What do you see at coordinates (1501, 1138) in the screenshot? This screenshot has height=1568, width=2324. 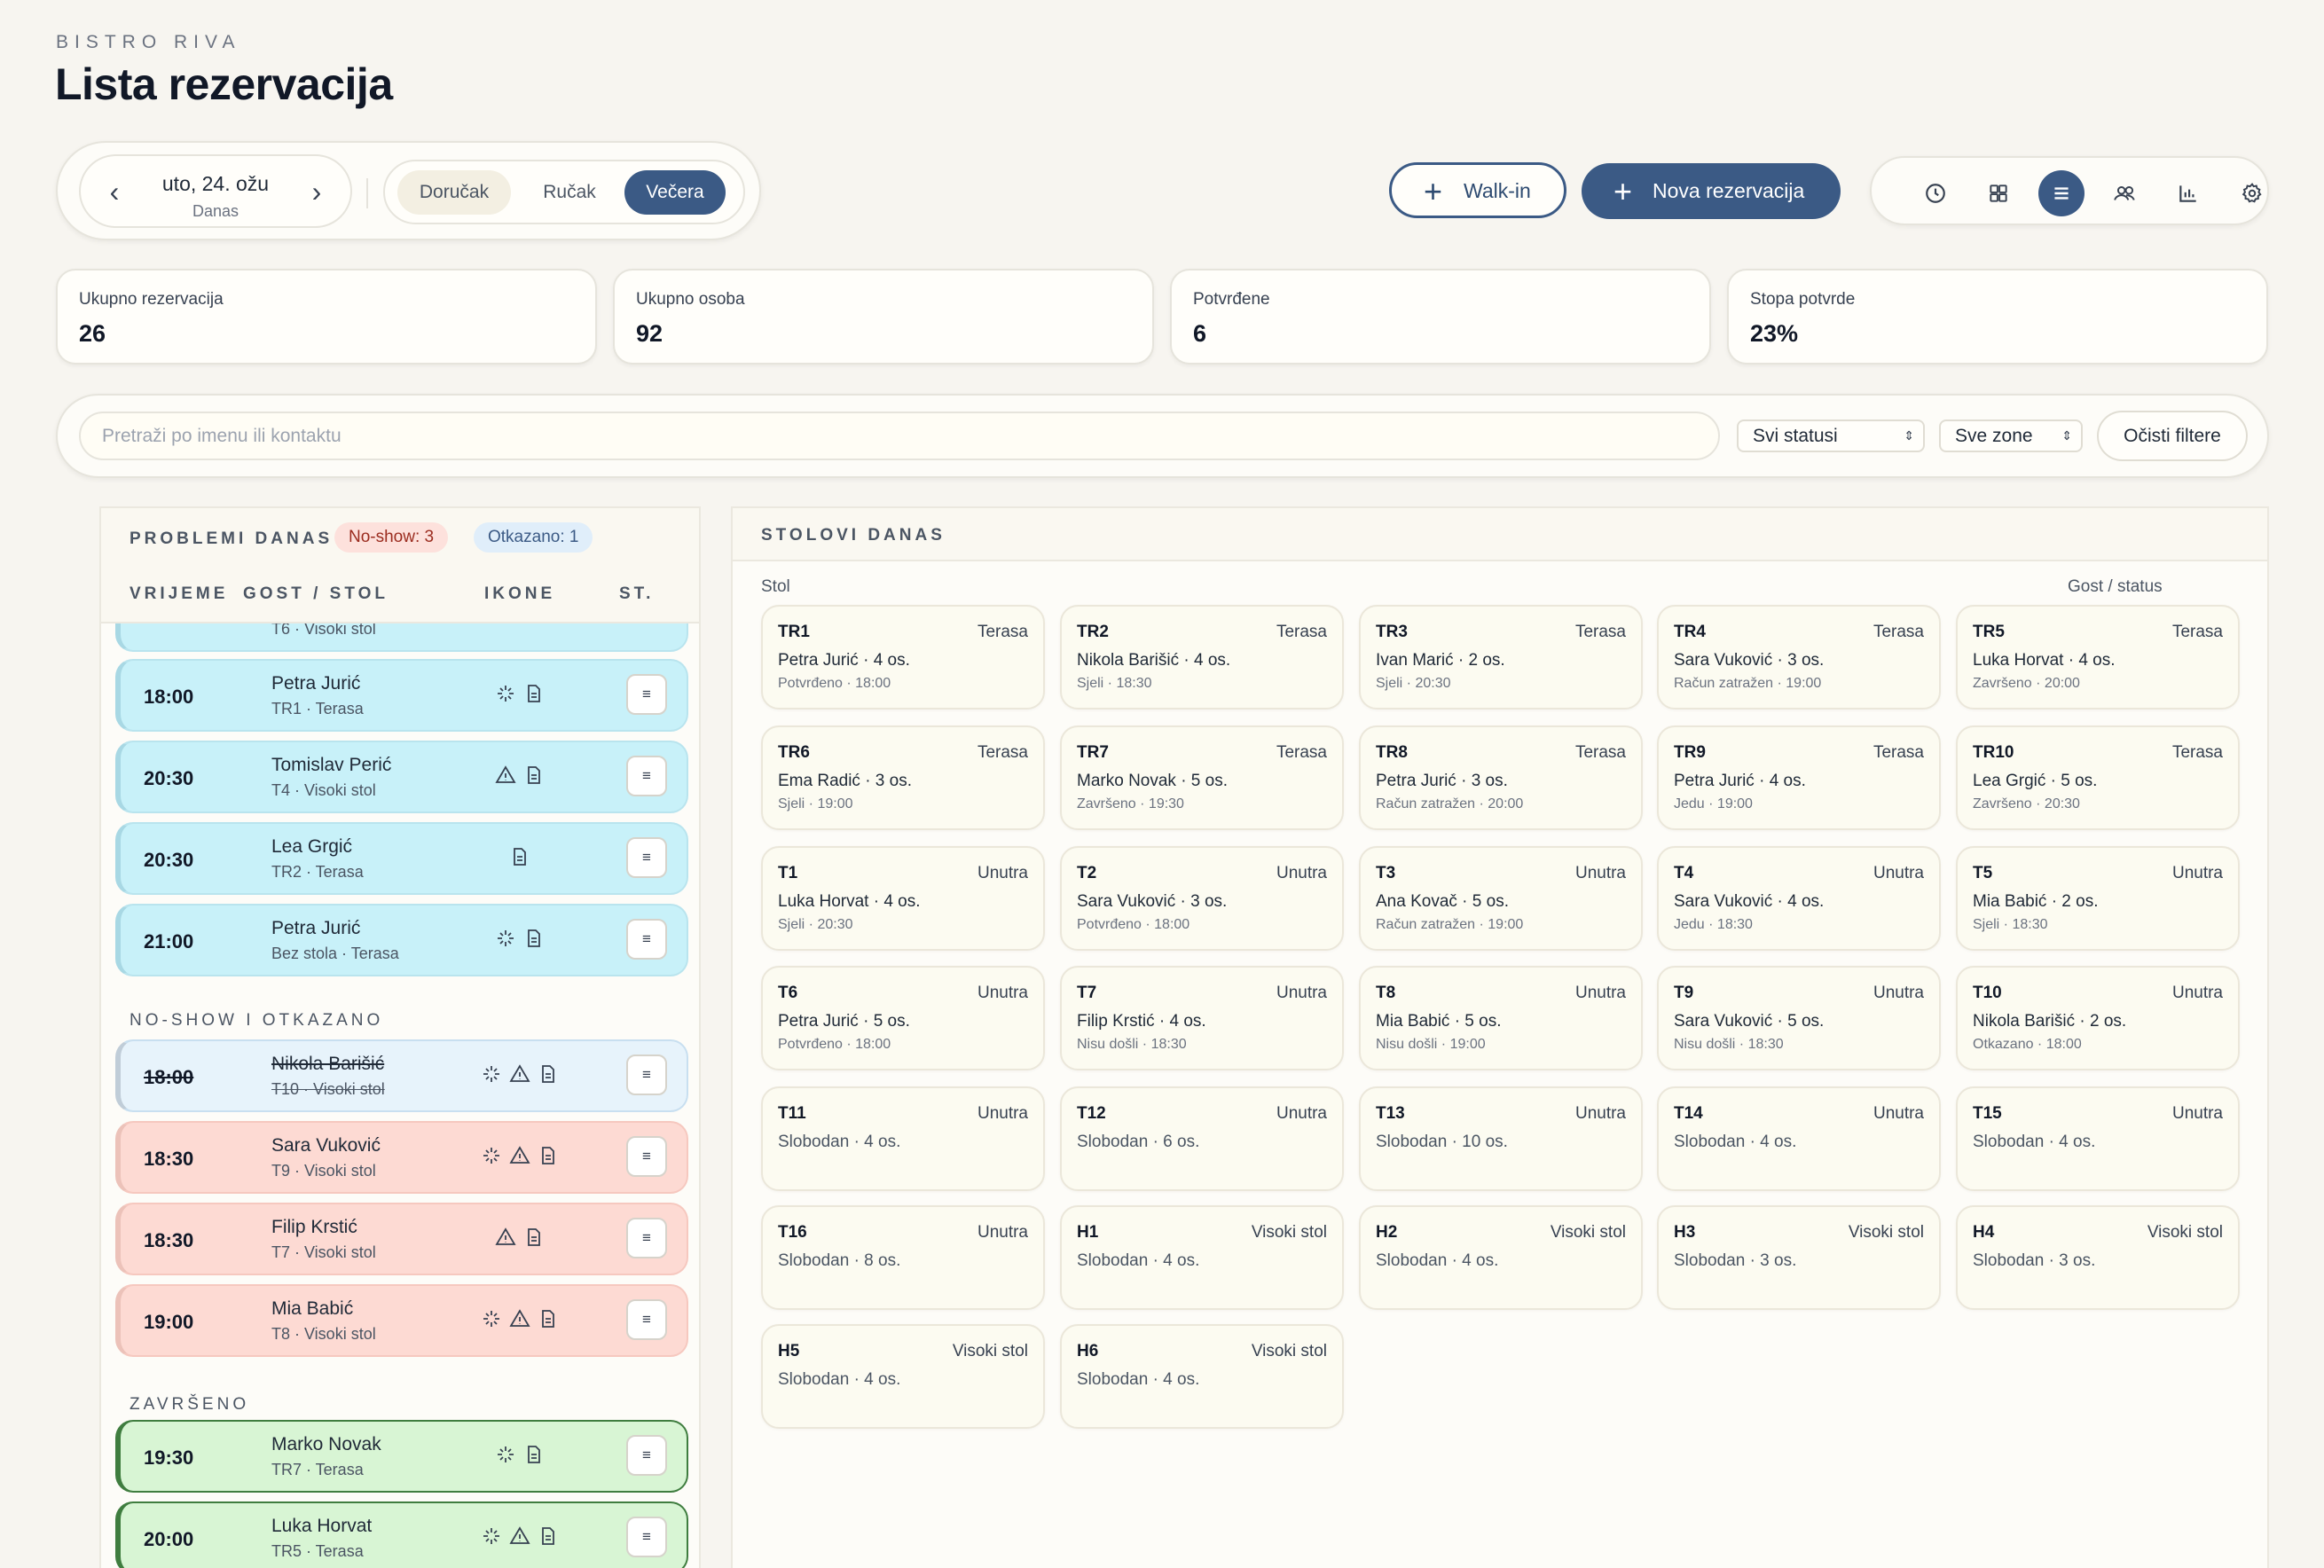 I see `table-card: T13 Unutra Slobodan · 10 os.` at bounding box center [1501, 1138].